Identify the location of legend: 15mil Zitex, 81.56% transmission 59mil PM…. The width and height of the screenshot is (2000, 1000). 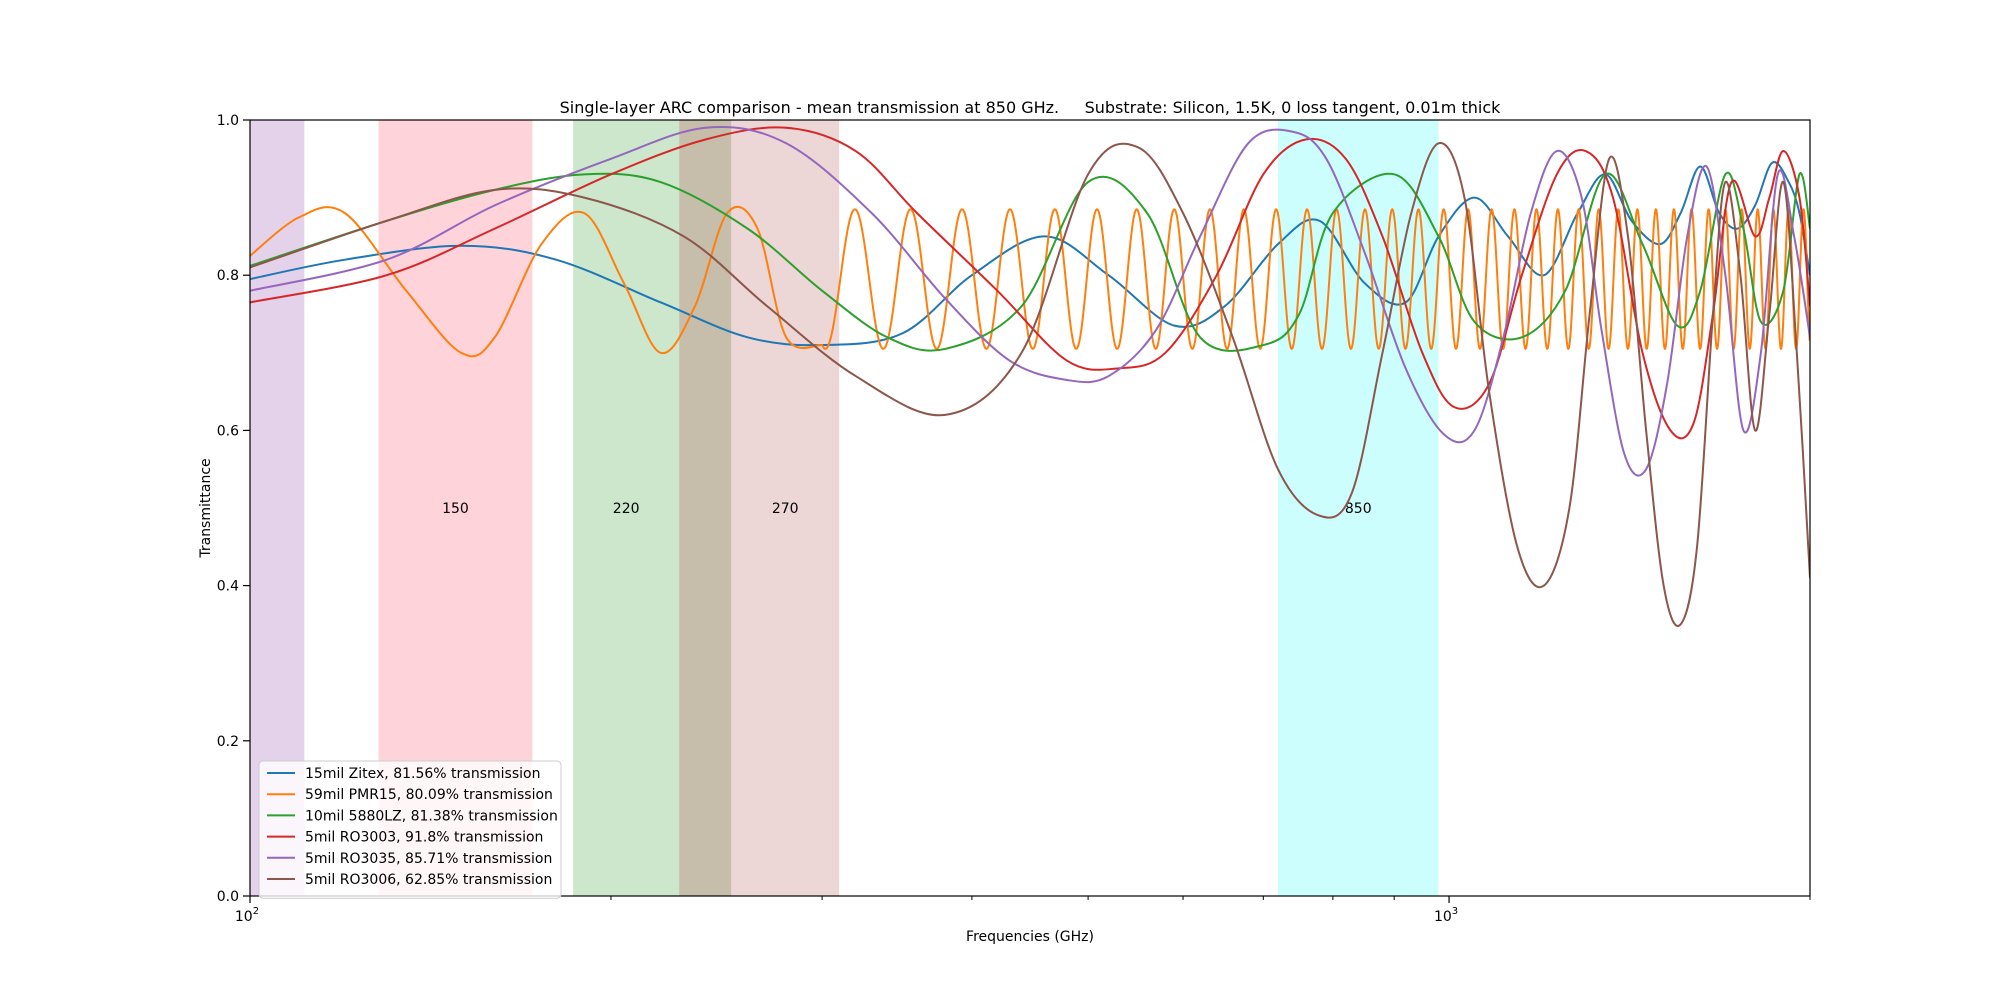
(410, 829).